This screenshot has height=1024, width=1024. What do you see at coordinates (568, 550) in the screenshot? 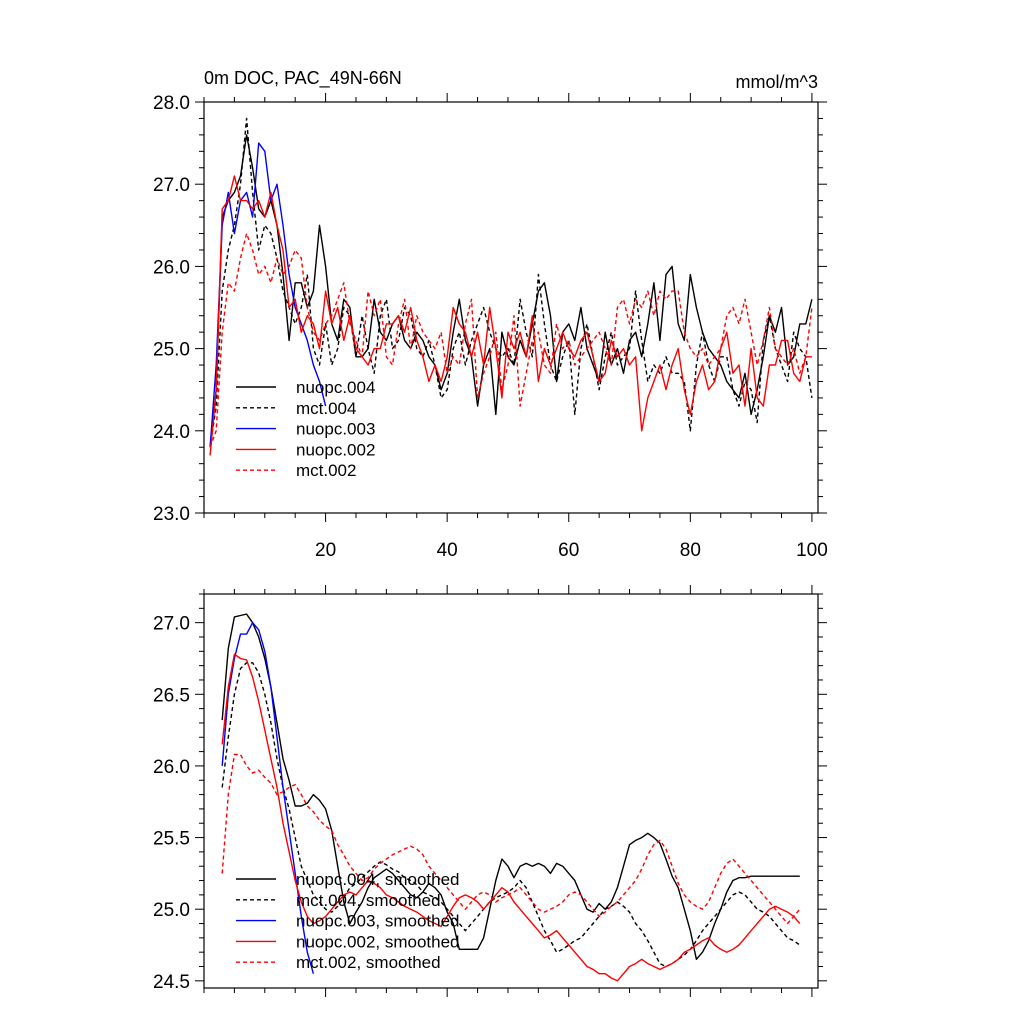
I see `x-tick-label: 60` at bounding box center [568, 550].